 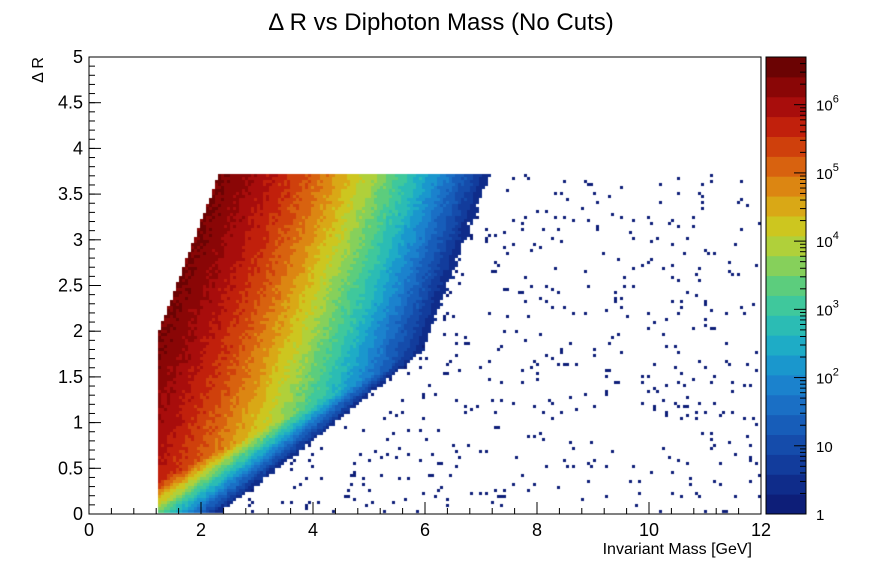 I want to click on x-tick-label: 12, so click(x=761, y=530).